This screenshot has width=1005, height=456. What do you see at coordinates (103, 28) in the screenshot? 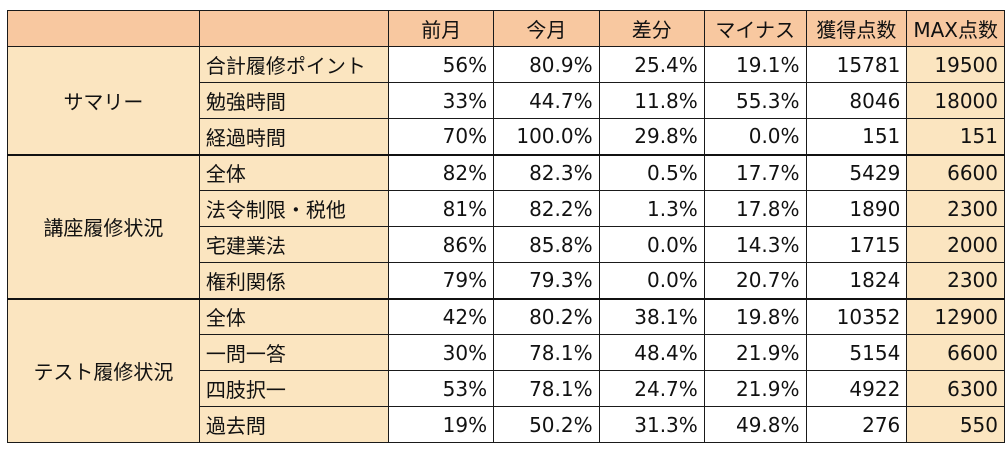
I see `header-cell-group` at bounding box center [103, 28].